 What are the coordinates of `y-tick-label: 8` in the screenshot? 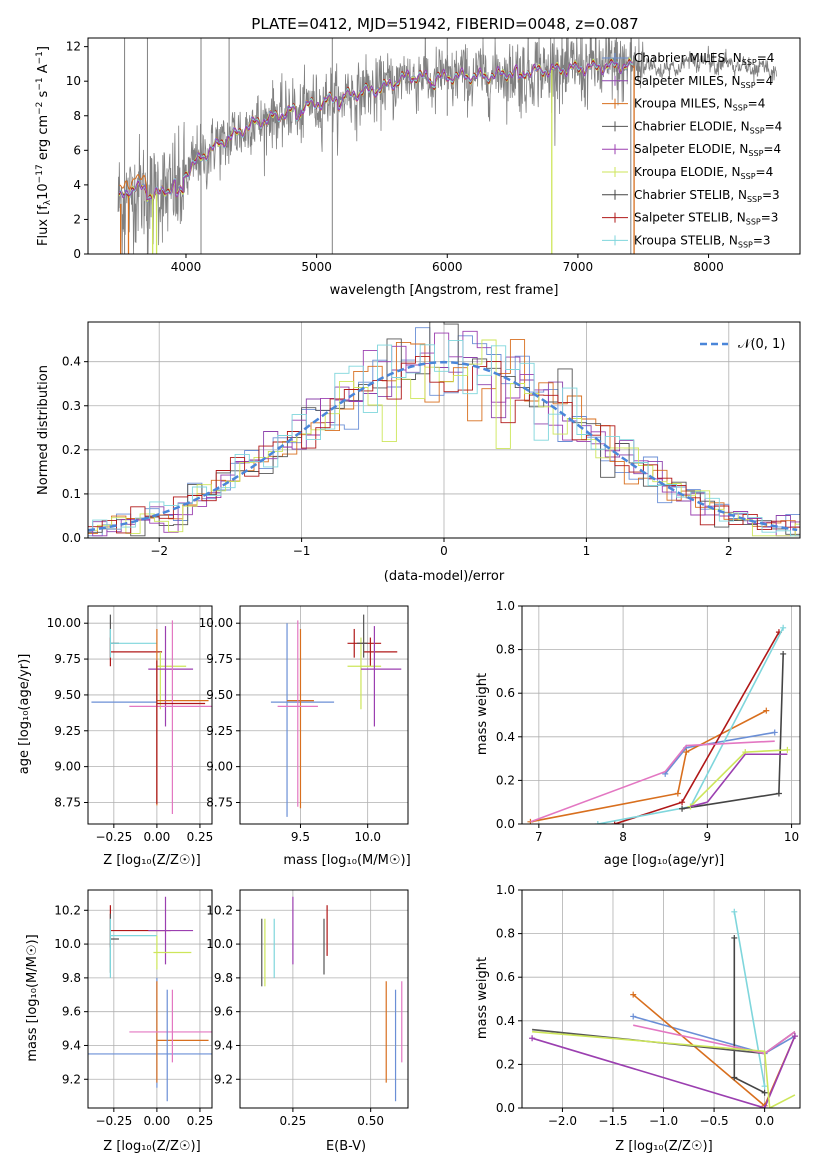 It's located at (77, 116).